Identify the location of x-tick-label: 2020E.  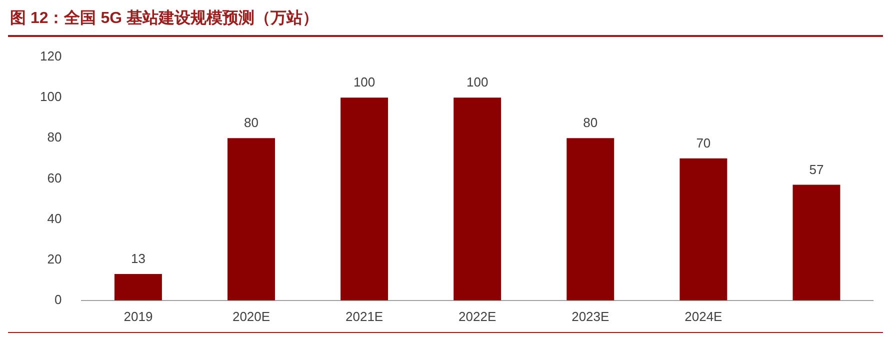
(251, 316).